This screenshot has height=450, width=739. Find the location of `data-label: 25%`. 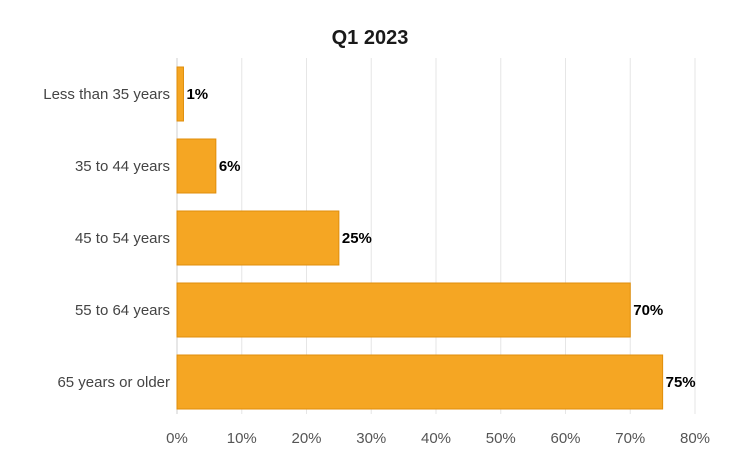

data-label: 25% is located at coordinates (357, 238).